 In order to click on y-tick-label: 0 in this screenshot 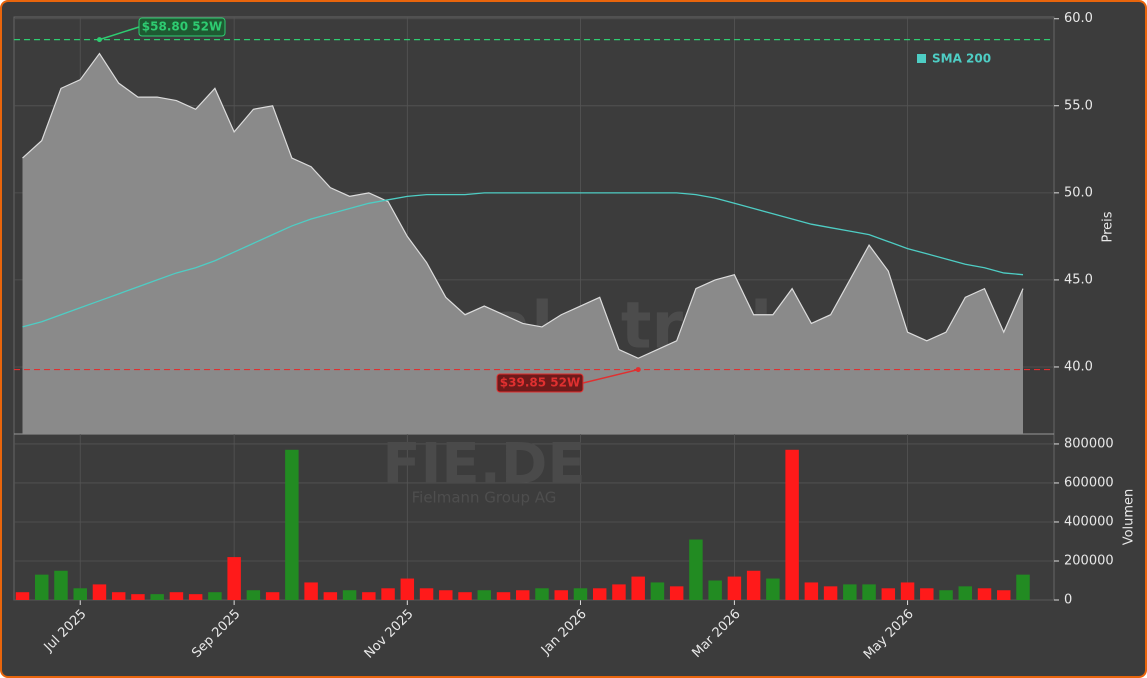, I will do `click(1068, 600)`.